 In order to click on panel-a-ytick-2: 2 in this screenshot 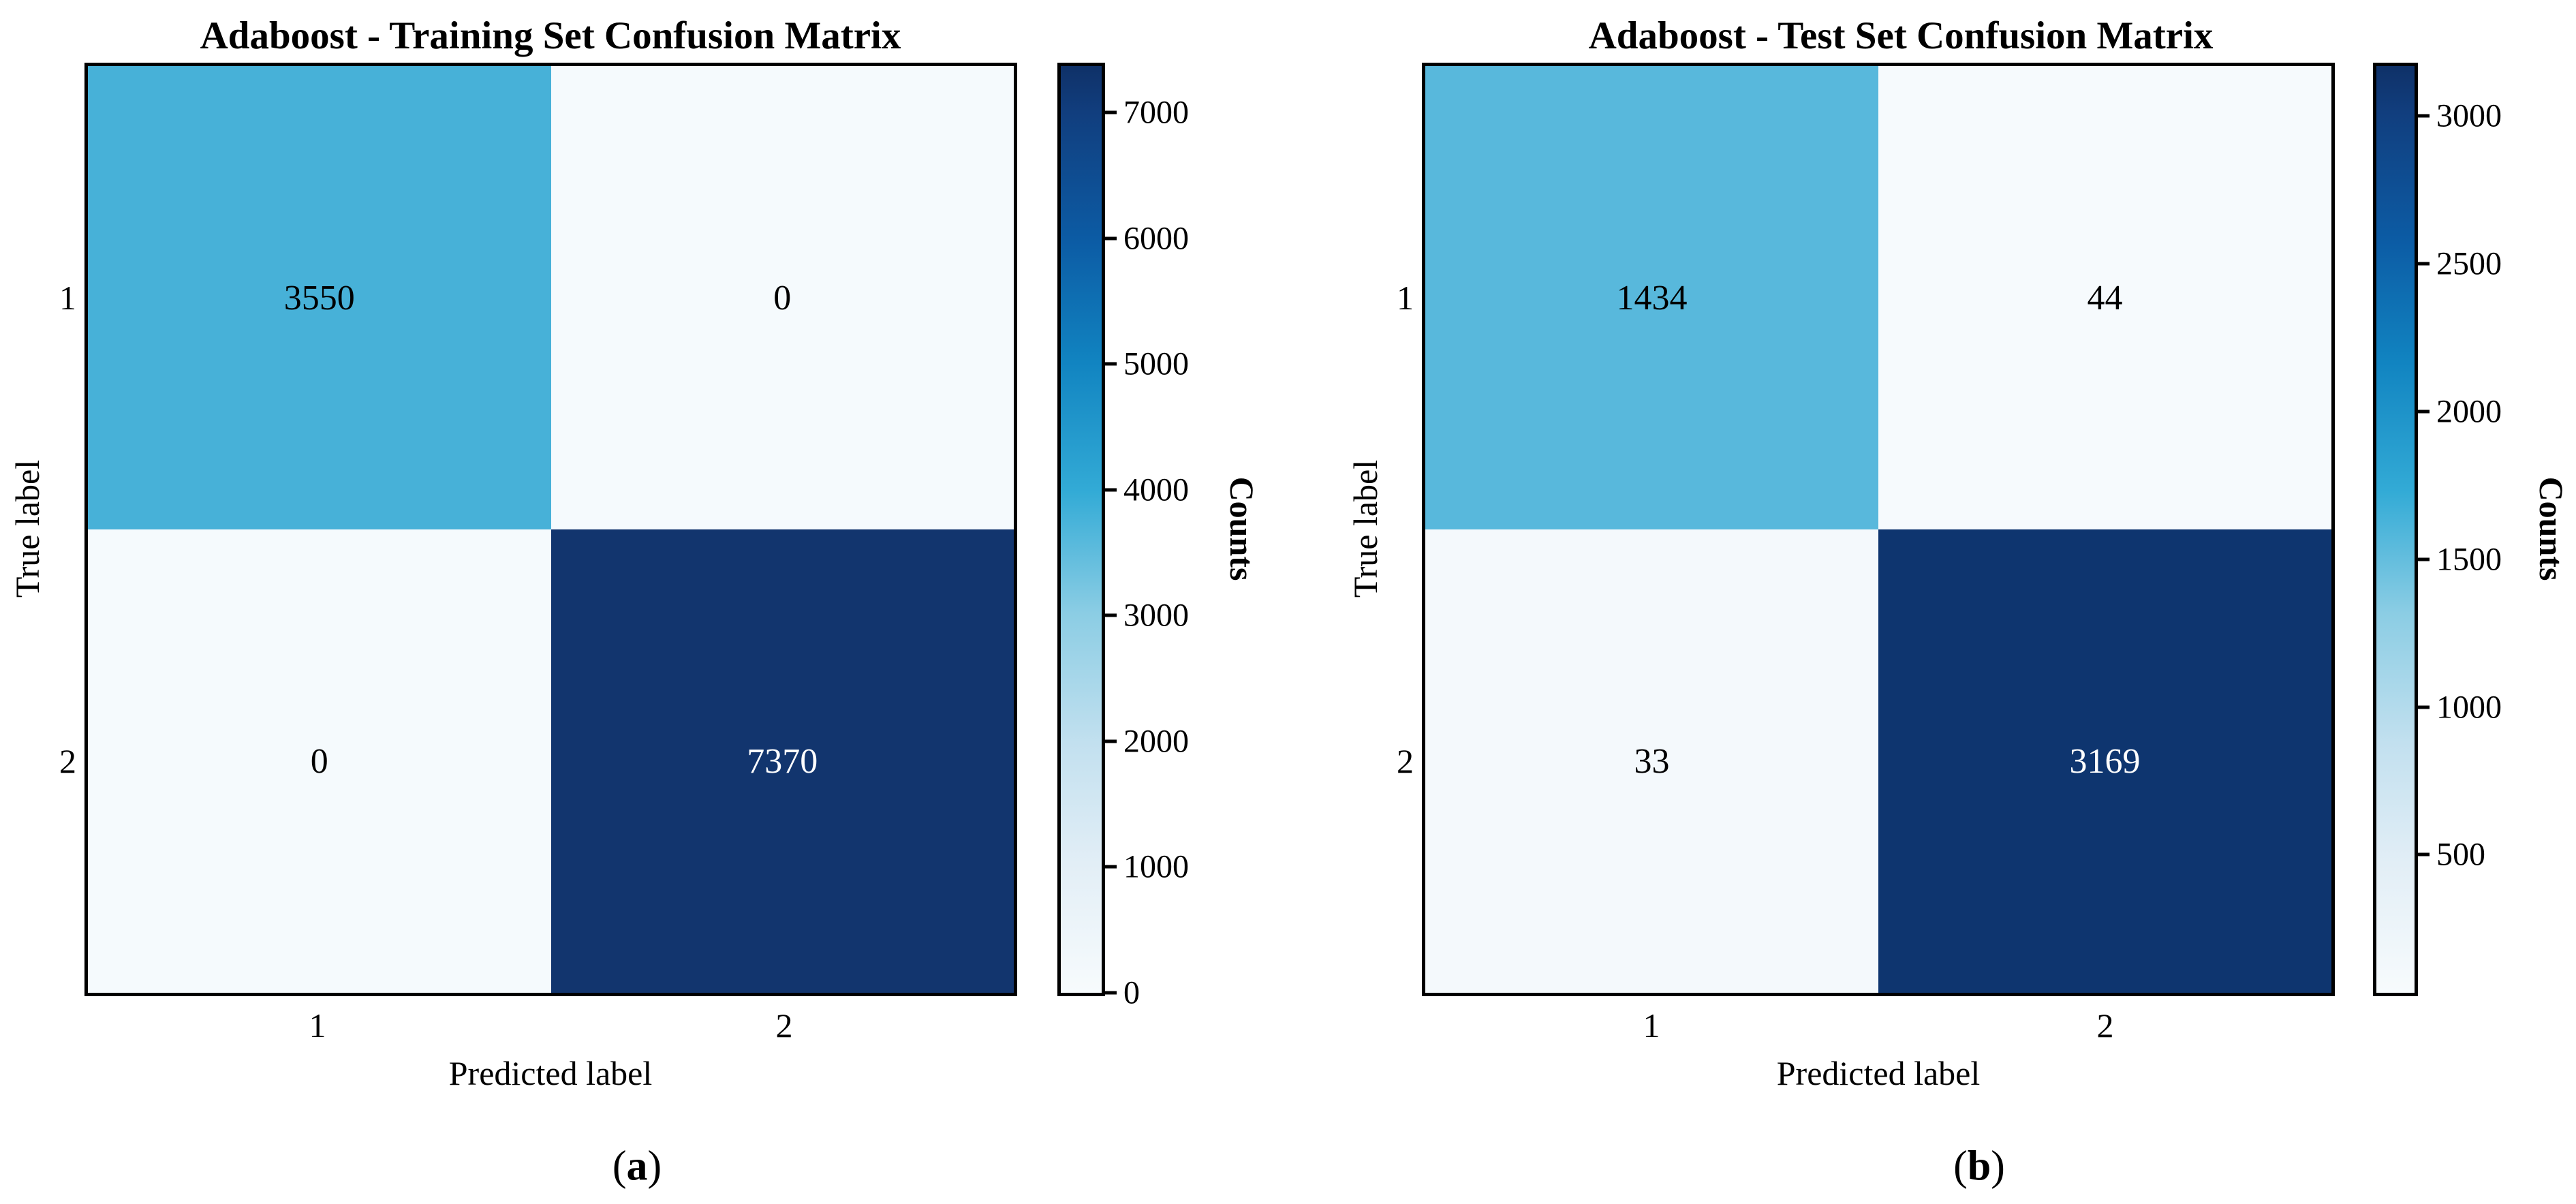, I will do `click(67, 761)`.